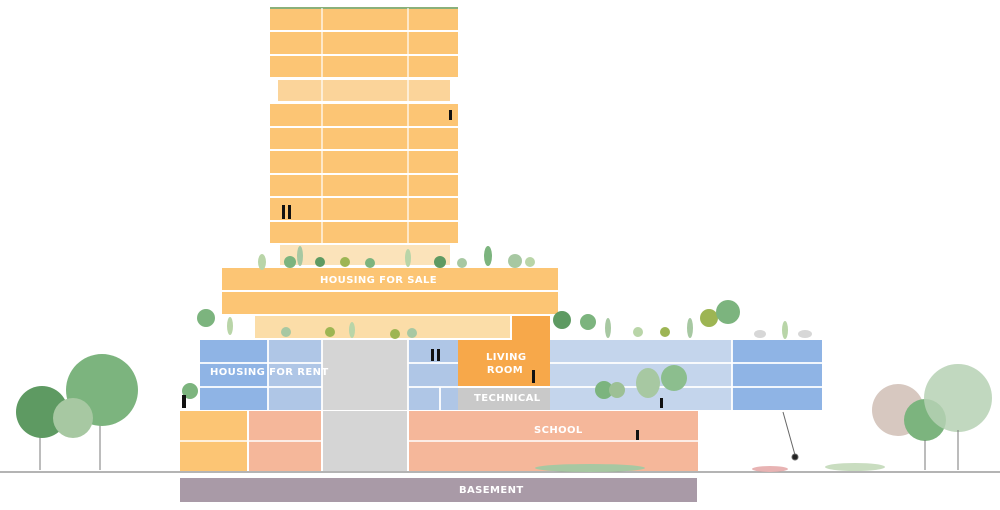 This screenshot has height=510, width=1000. What do you see at coordinates (641, 382) in the screenshot?
I see `courtyard-trees` at bounding box center [641, 382].